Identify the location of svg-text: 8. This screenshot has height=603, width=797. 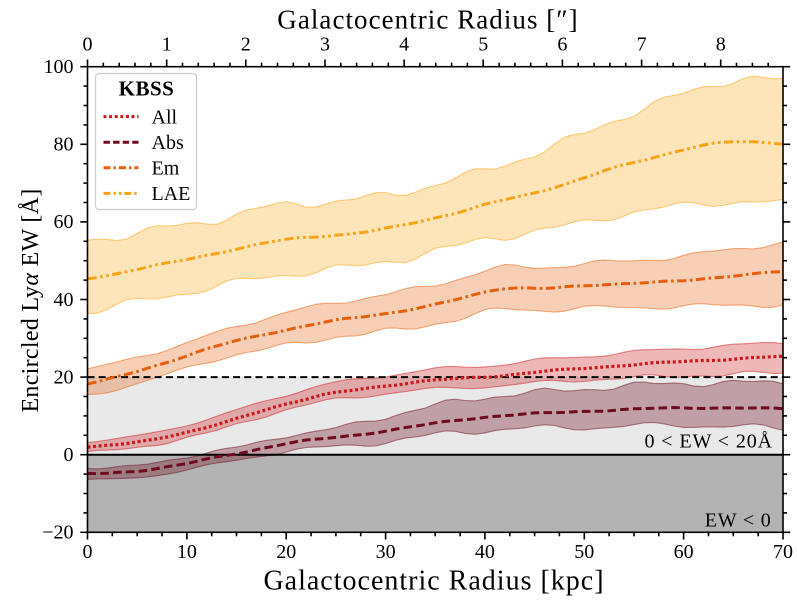
(721, 44).